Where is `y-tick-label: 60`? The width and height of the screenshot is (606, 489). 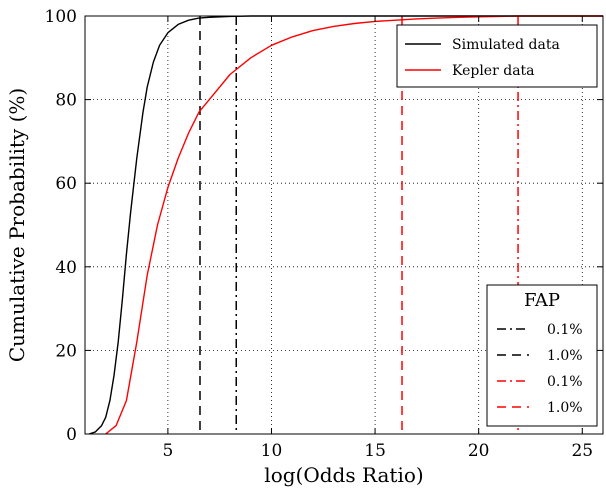 y-tick-label: 60 is located at coordinates (66, 184).